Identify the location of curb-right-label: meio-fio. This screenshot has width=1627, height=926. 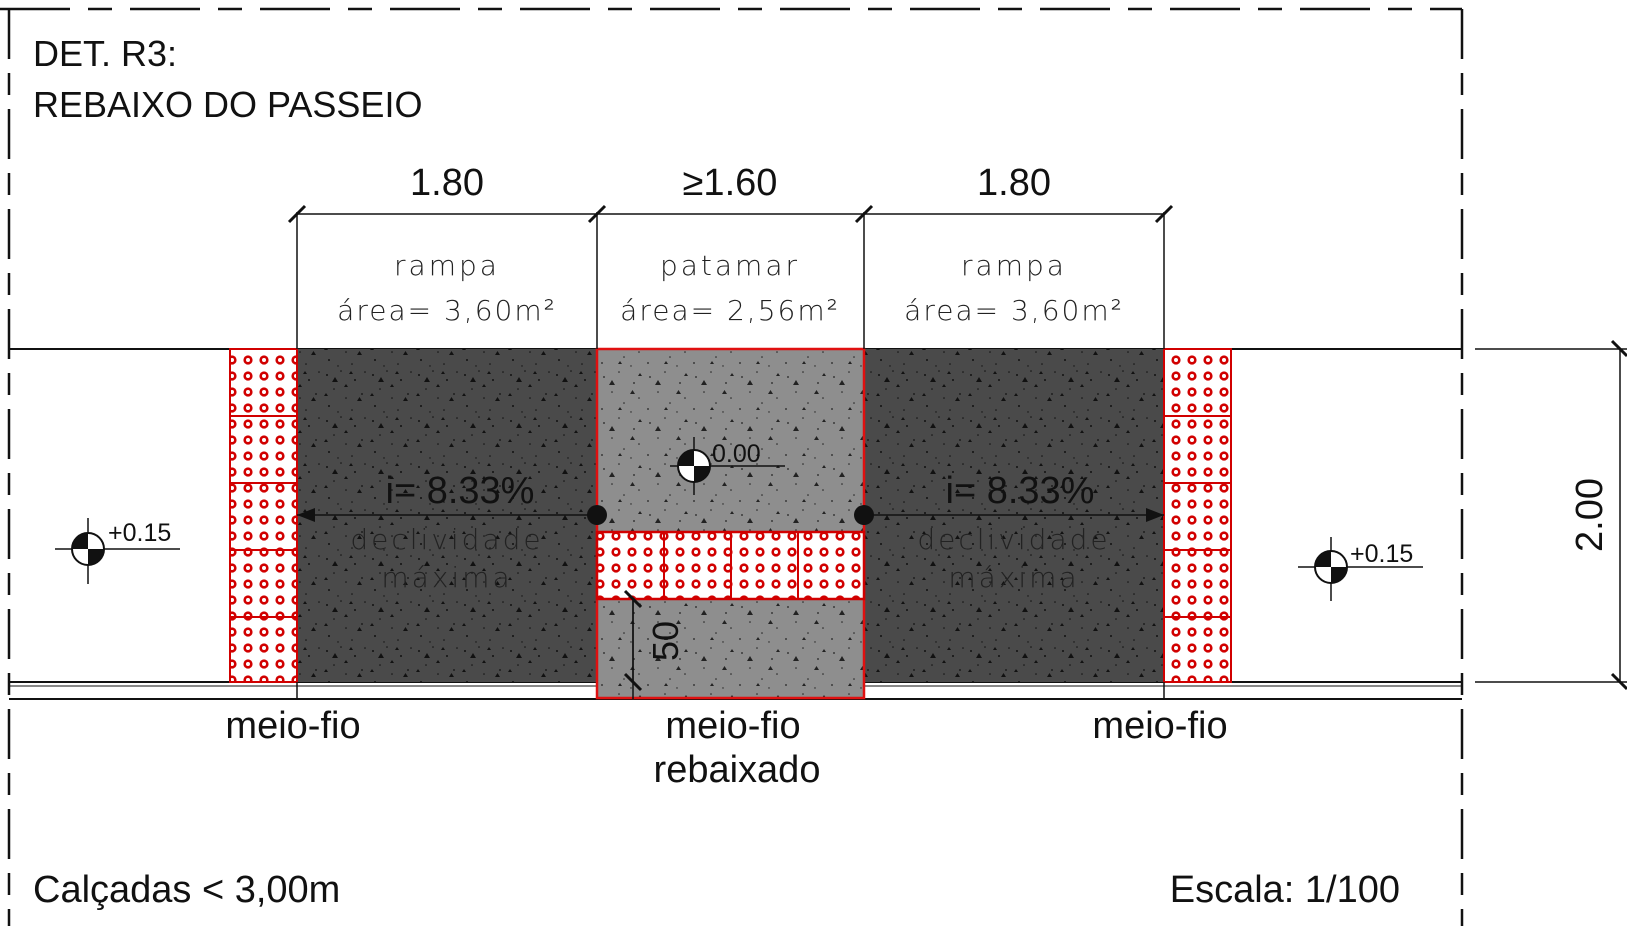
(1159, 726).